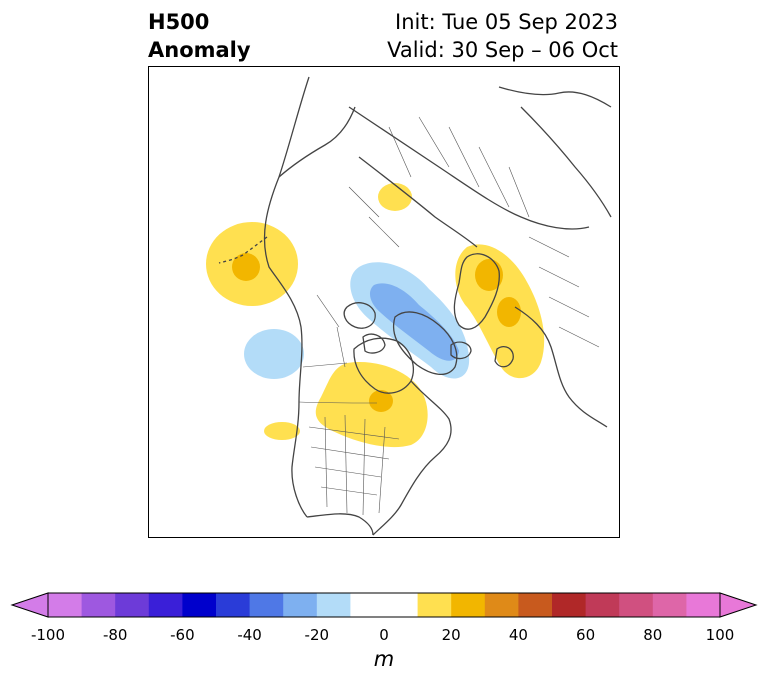 This screenshot has width=768, height=684. Describe the element at coordinates (384, 635) in the screenshot. I see `colorbar-tick-label: 0` at that location.